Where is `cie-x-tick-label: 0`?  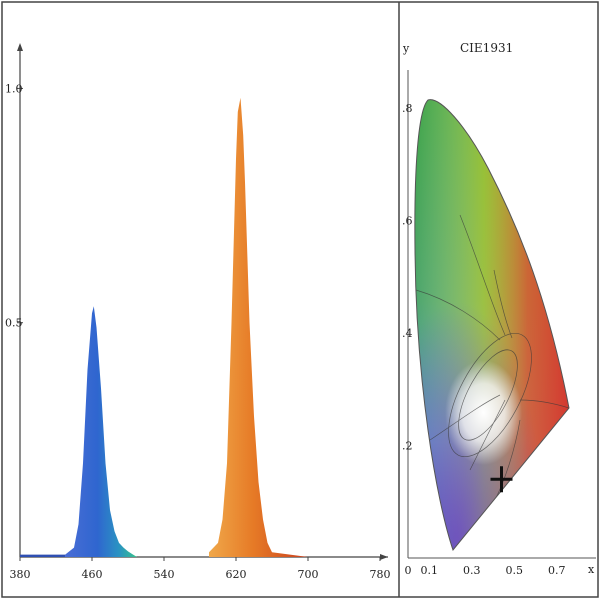
cie-x-tick-label: 0 is located at coordinates (408, 570).